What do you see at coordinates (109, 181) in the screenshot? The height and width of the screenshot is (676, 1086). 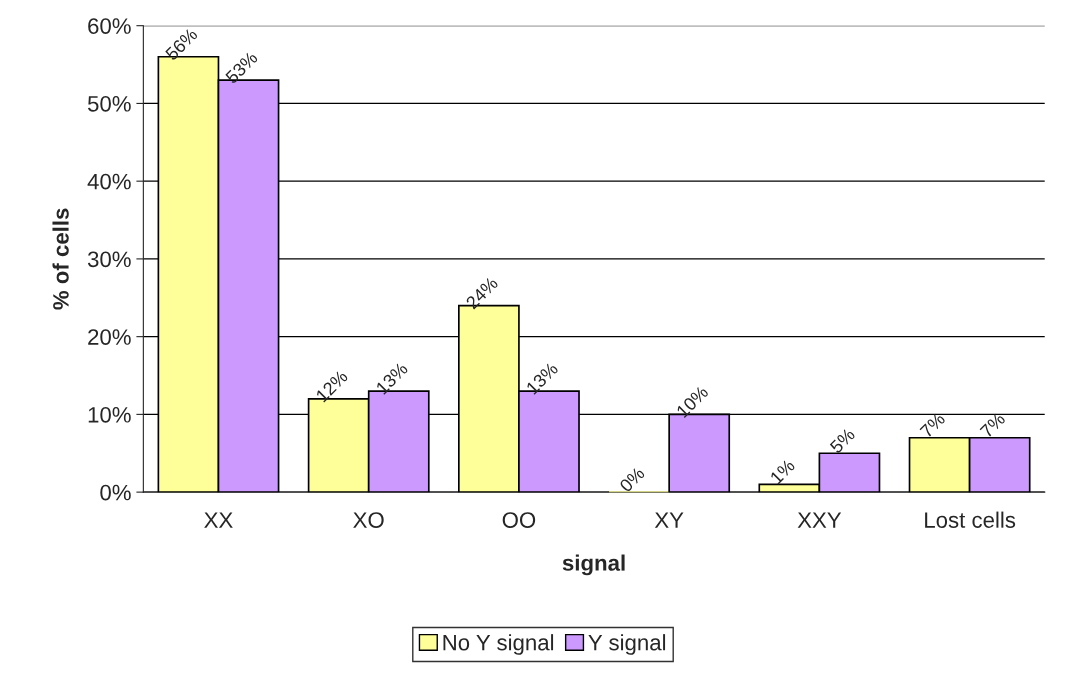 I see `y-tick-label: 40%` at bounding box center [109, 181].